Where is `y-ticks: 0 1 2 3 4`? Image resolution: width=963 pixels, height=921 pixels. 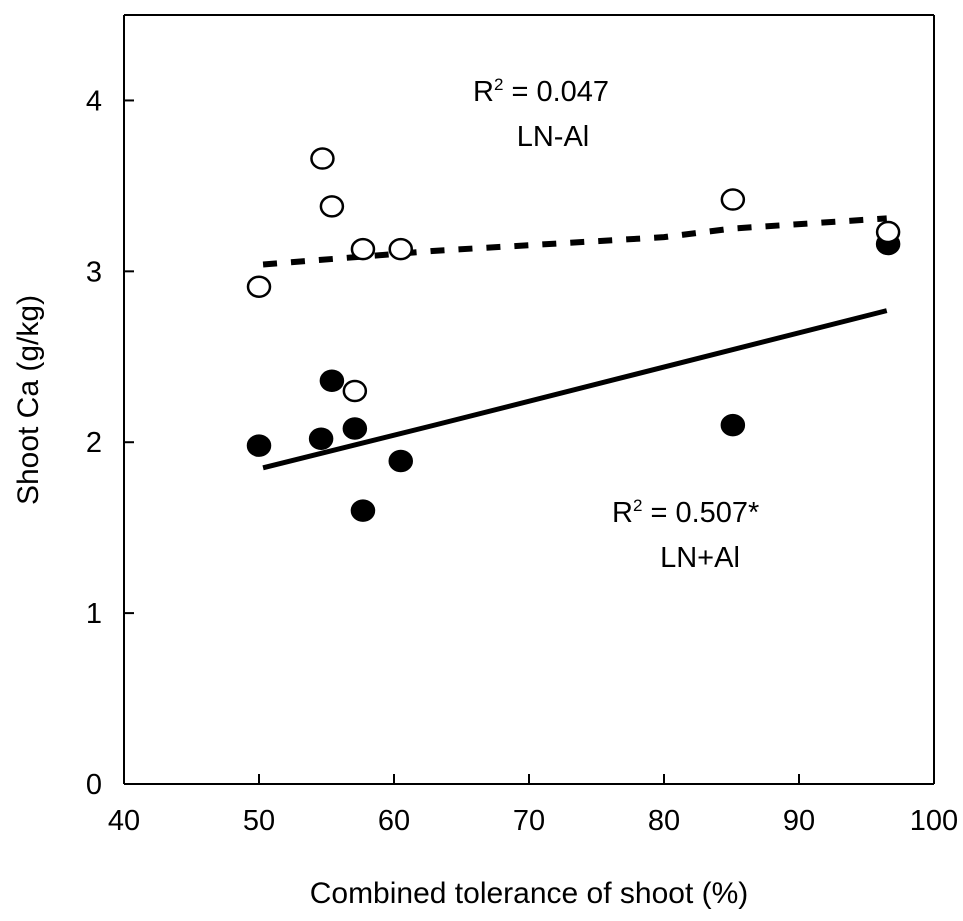 y-ticks: 0 1 2 3 4 is located at coordinates (110, 443).